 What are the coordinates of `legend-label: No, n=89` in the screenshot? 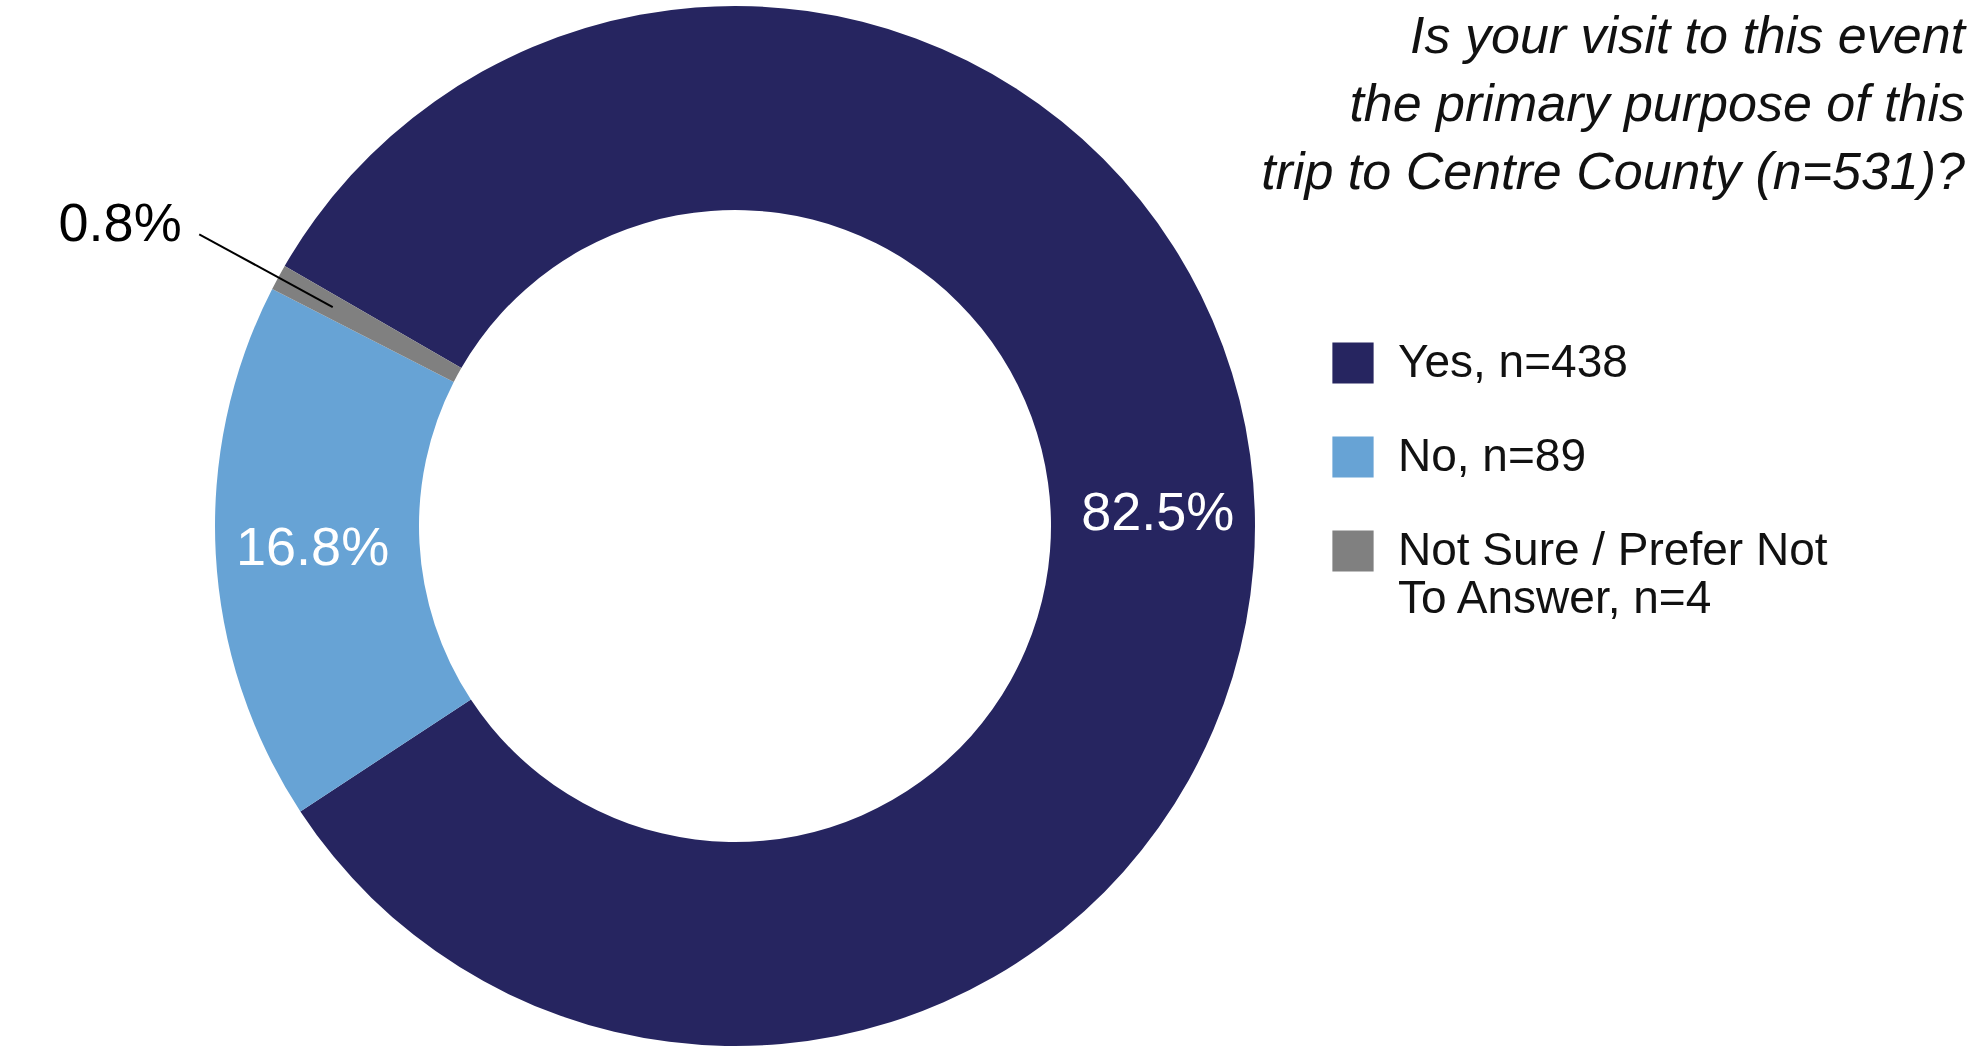 It's located at (1492, 455).